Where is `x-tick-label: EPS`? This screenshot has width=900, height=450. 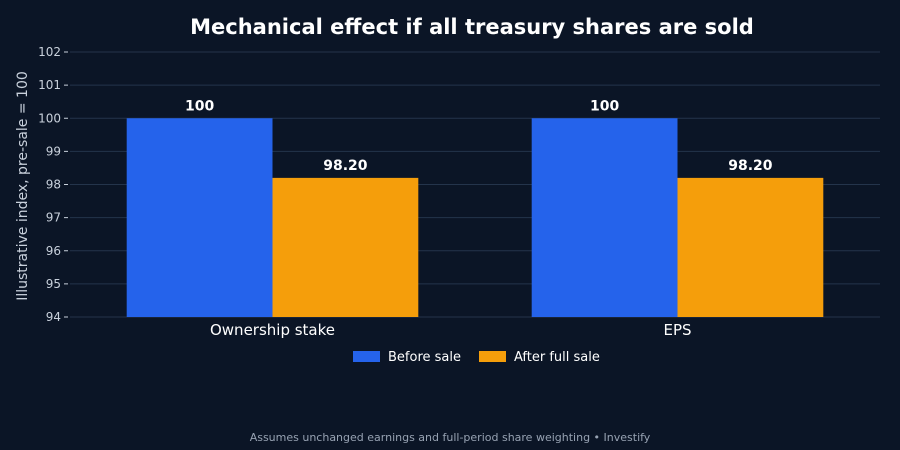
x-tick-label: EPS is located at coordinates (677, 330).